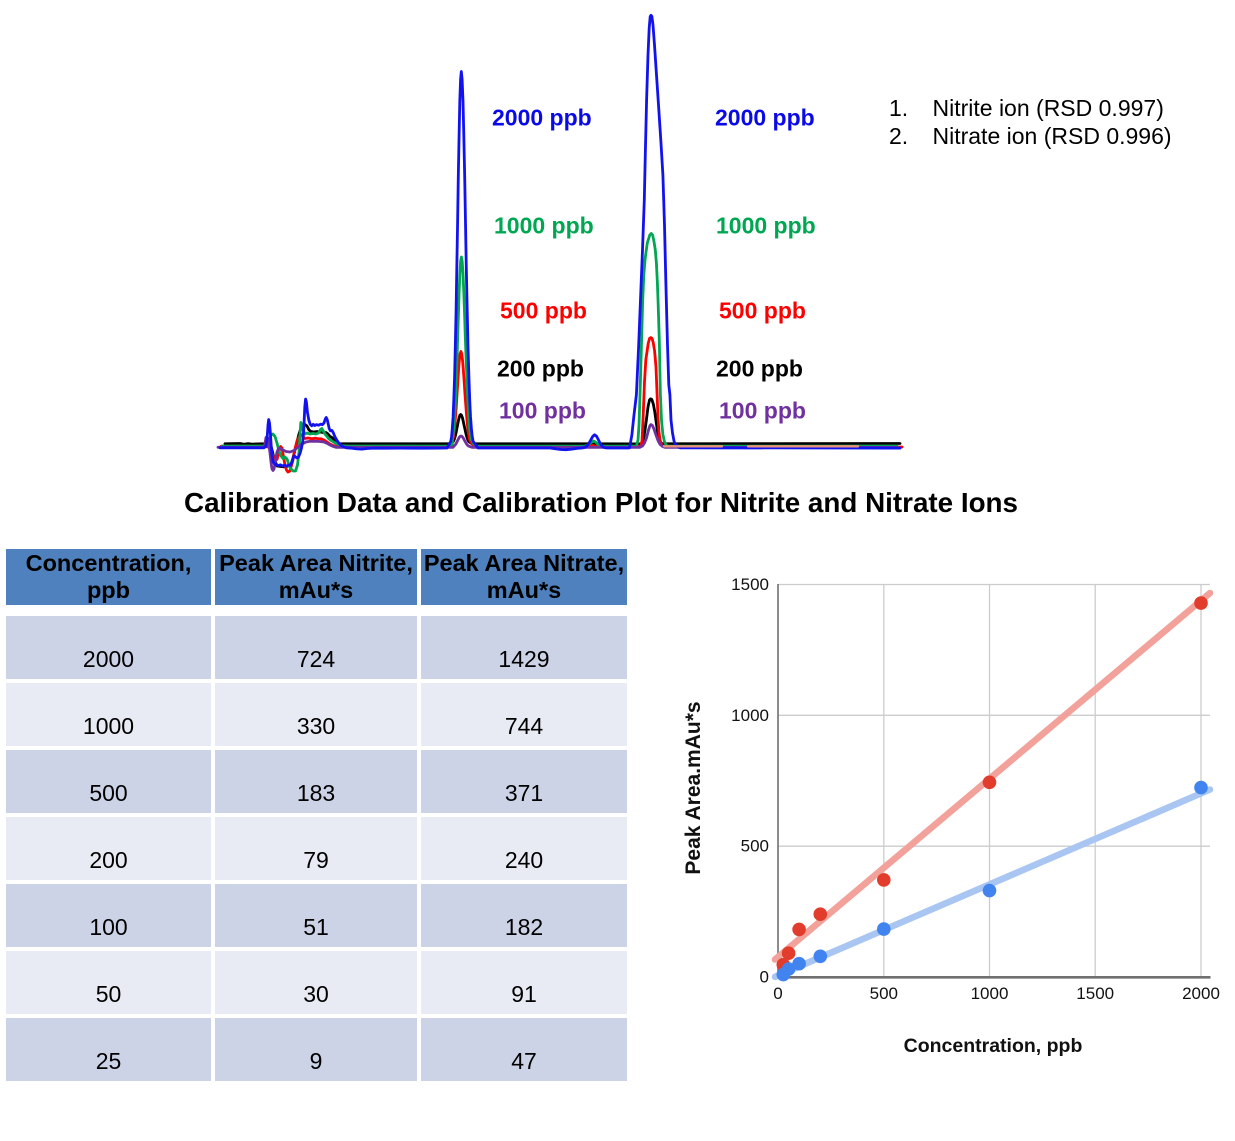  Describe the element at coordinates (993, 1046) in the screenshot. I see `svg-text: Concentration, ppb` at that location.